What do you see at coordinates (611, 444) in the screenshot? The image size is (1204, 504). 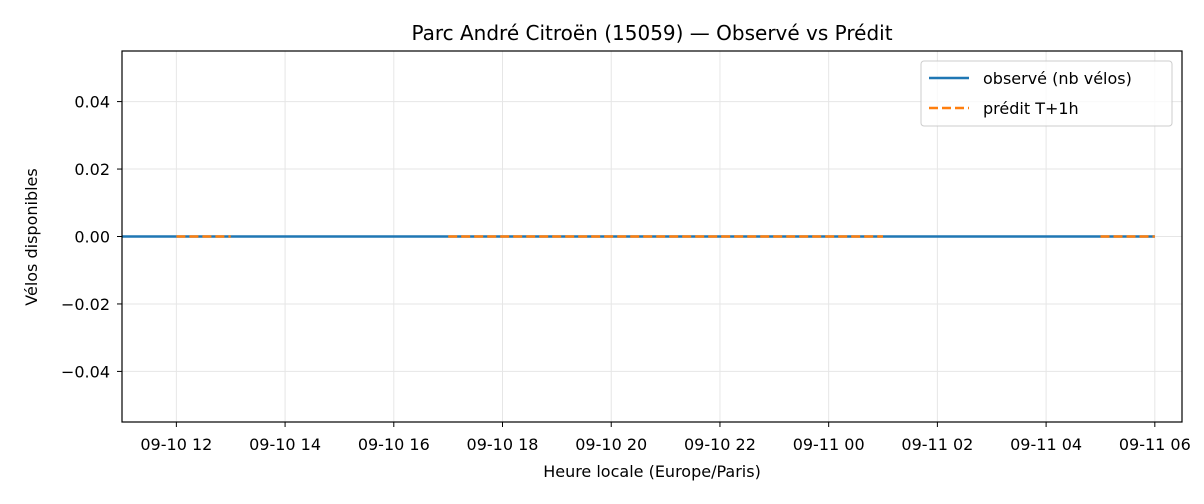 I see `x-tick-label-4: 09-10 20` at bounding box center [611, 444].